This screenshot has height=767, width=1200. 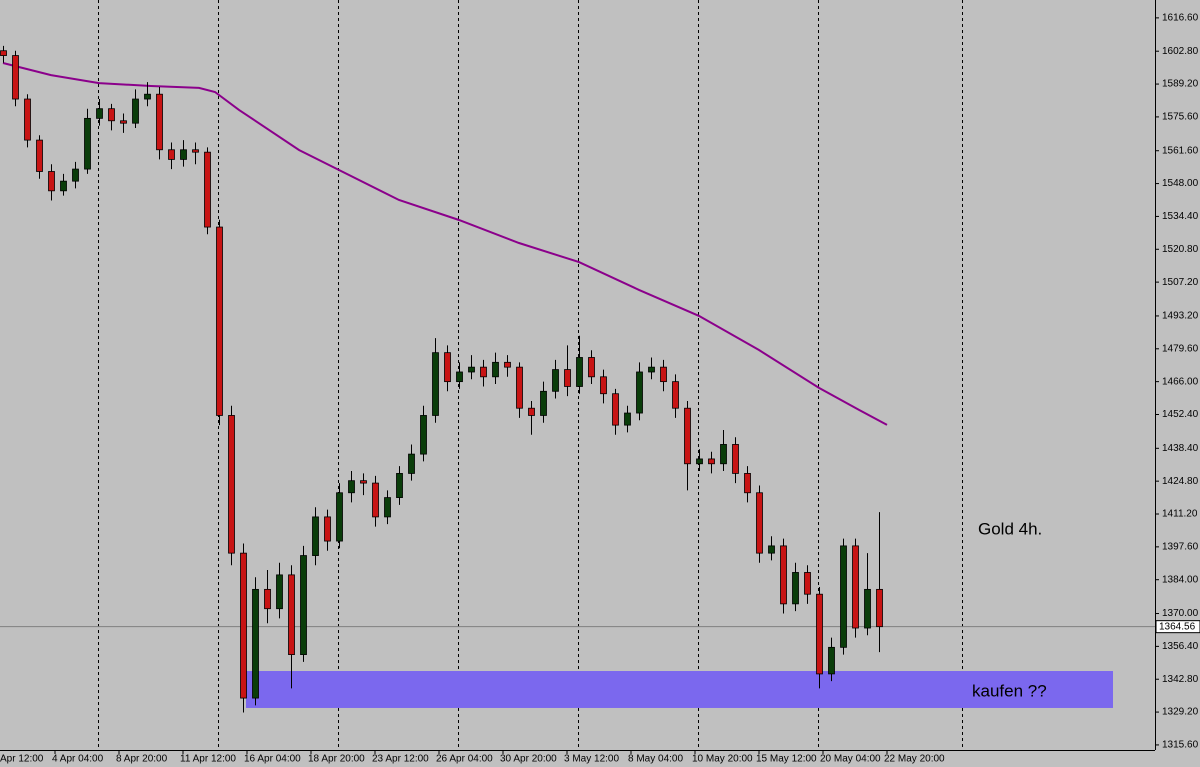 What do you see at coordinates (1180, 381) in the screenshot?
I see `y-tick-label: 1466.00` at bounding box center [1180, 381].